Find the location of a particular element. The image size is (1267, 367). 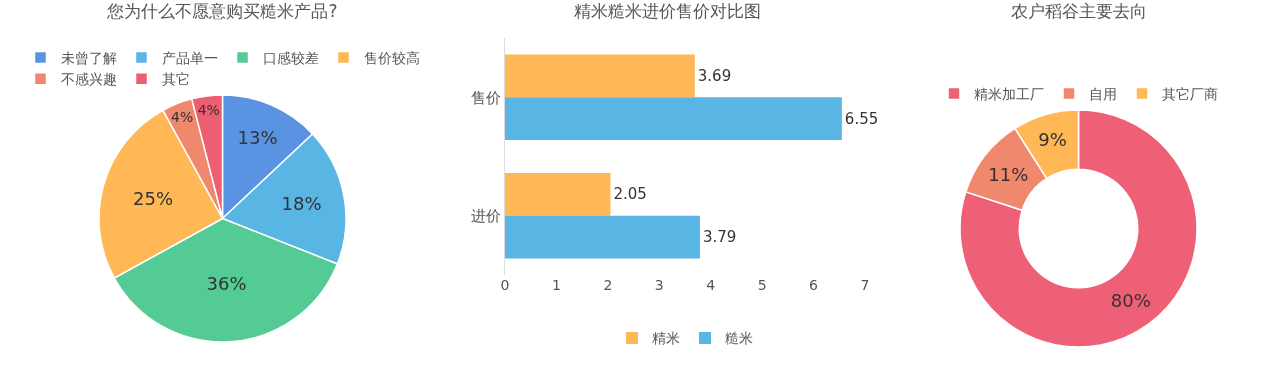

data-label: 36% is located at coordinates (226, 283).